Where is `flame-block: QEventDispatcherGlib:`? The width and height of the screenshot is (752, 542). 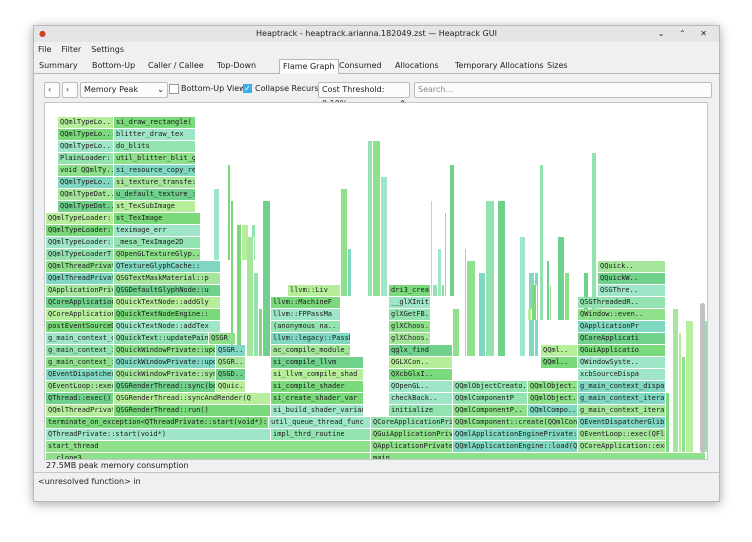 flame-block: QEventDispatcherGlib: is located at coordinates (622, 422).